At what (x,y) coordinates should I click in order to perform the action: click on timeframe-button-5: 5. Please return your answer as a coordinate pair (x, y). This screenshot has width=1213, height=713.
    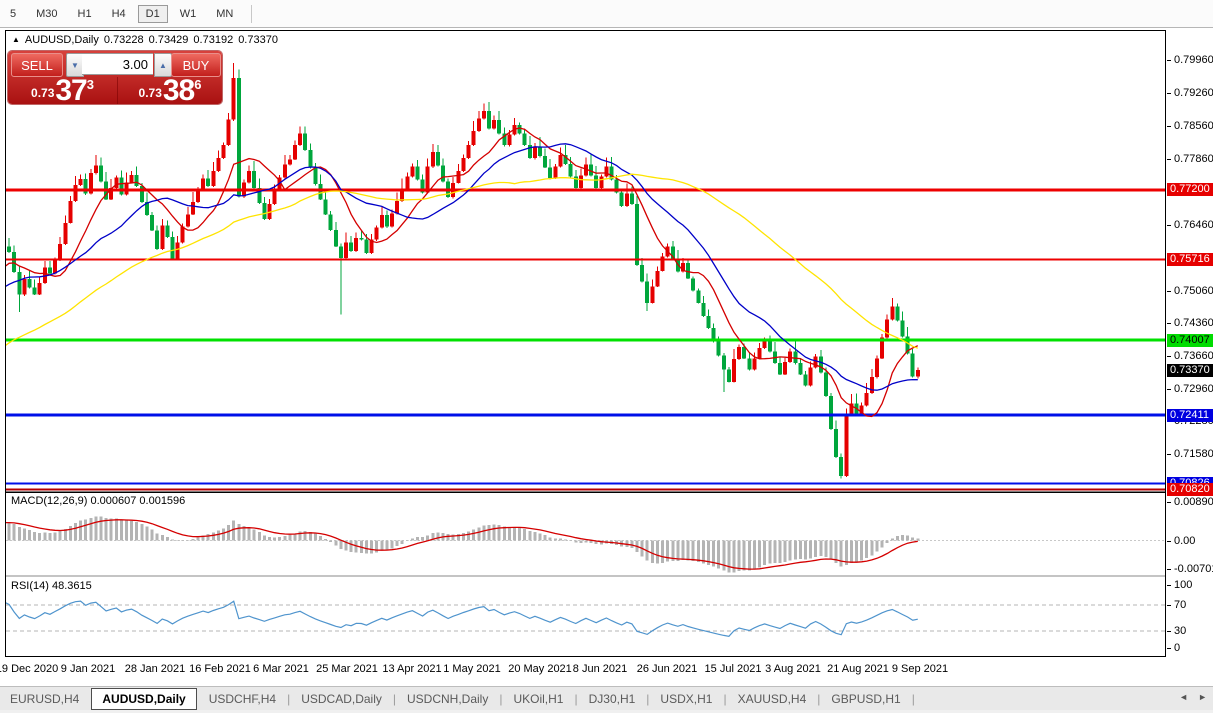
    Looking at the image, I should click on (13, 13).